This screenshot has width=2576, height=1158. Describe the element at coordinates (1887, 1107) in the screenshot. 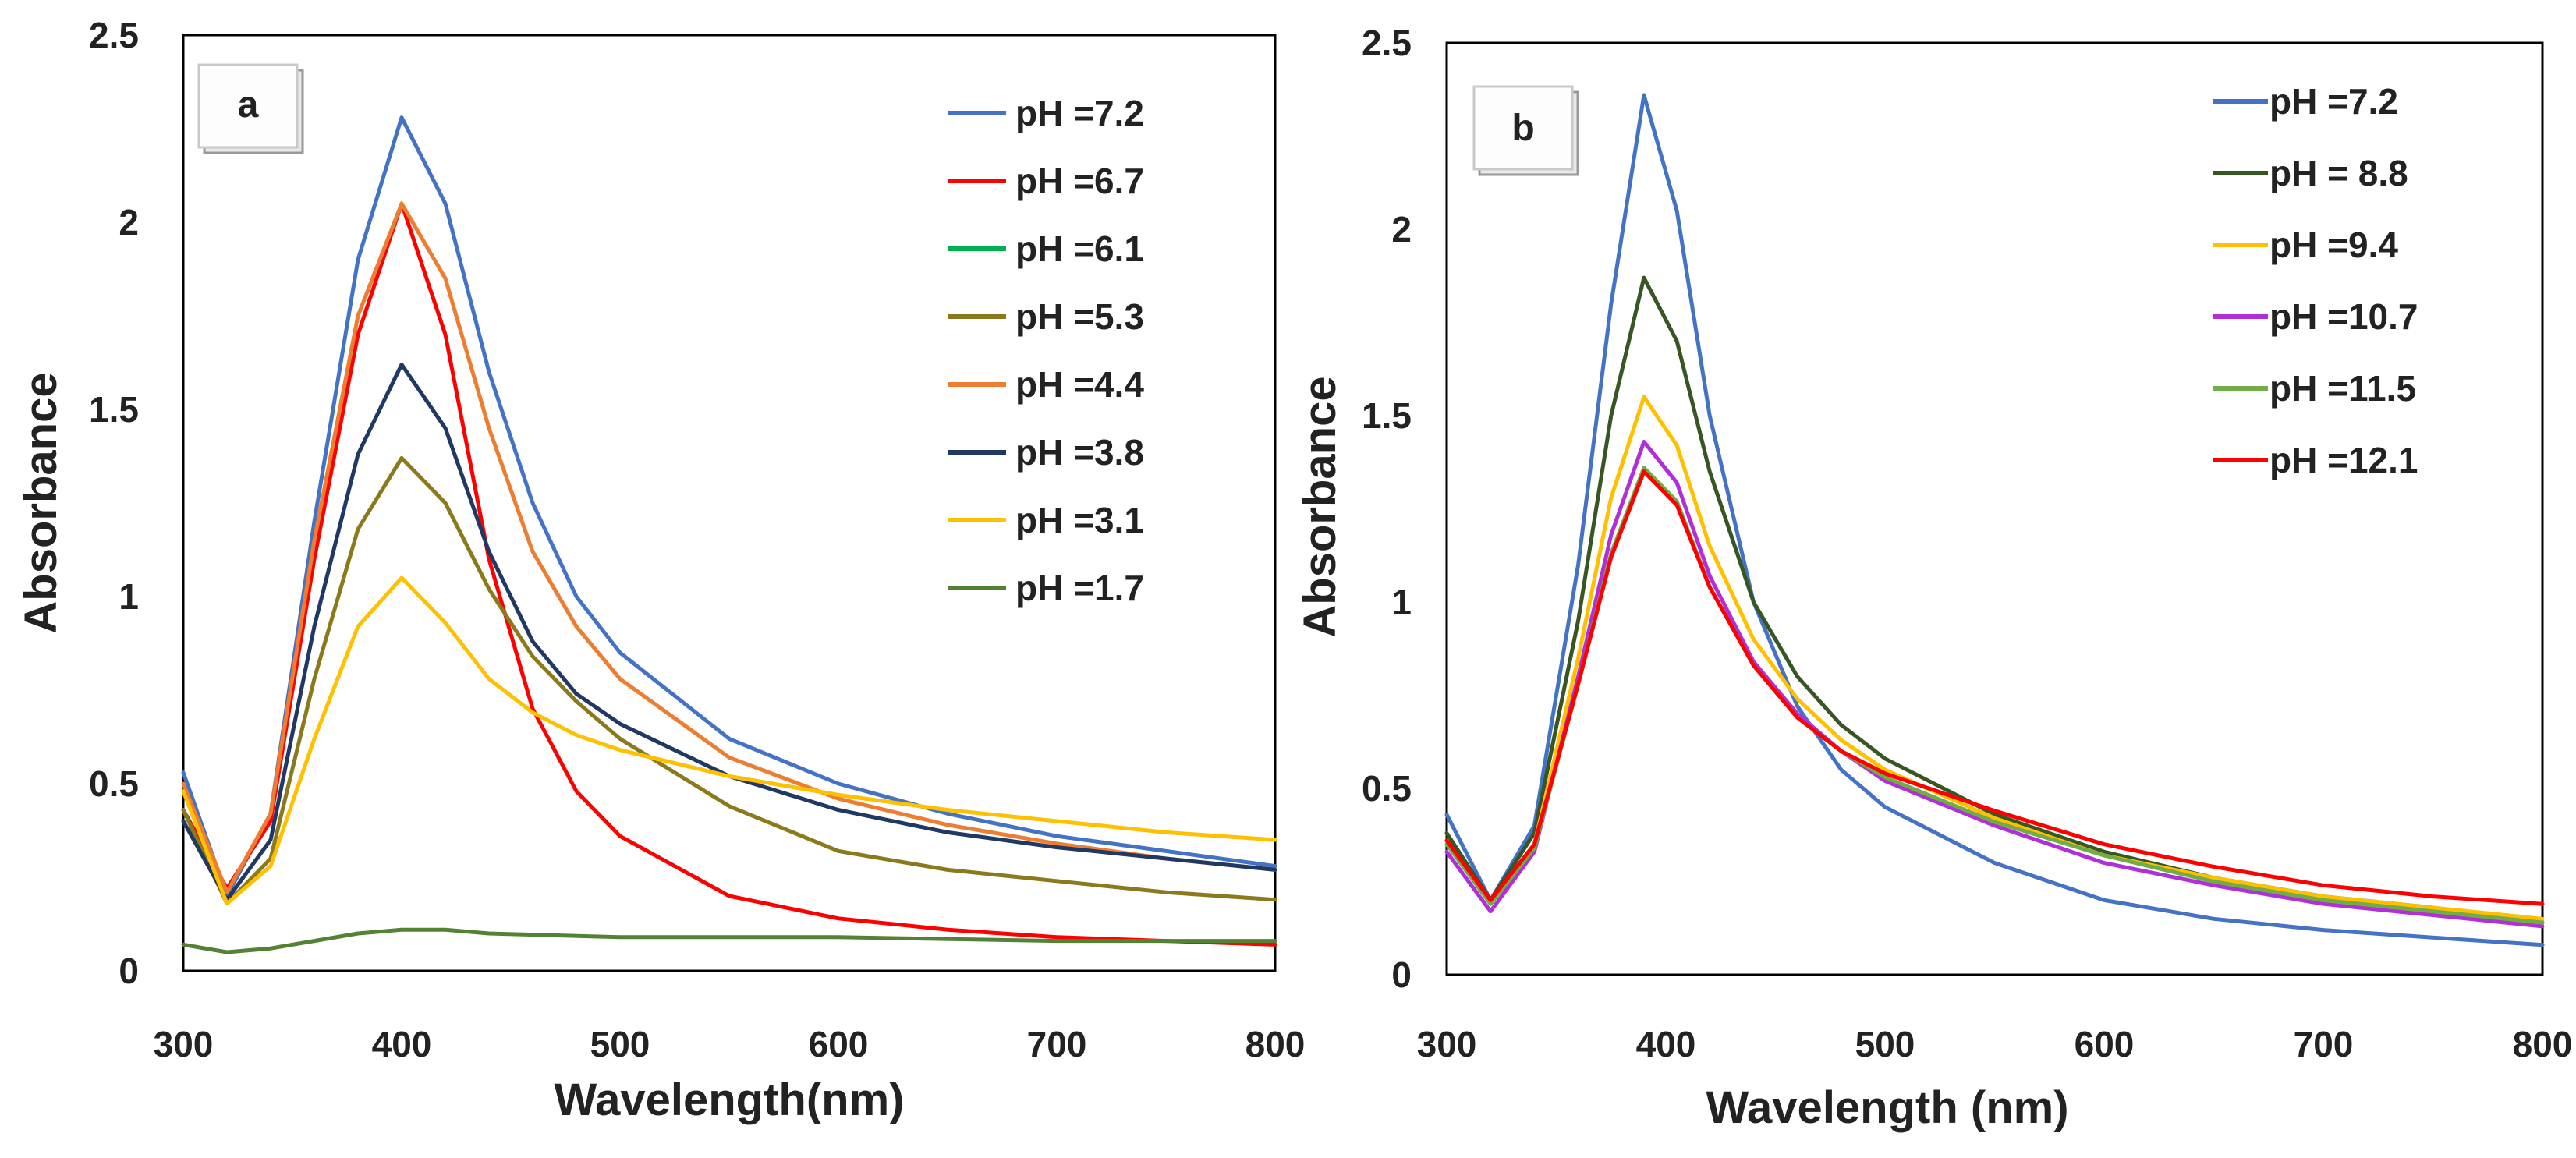

I see `x-axis-title: Wavelength (nm)` at that location.